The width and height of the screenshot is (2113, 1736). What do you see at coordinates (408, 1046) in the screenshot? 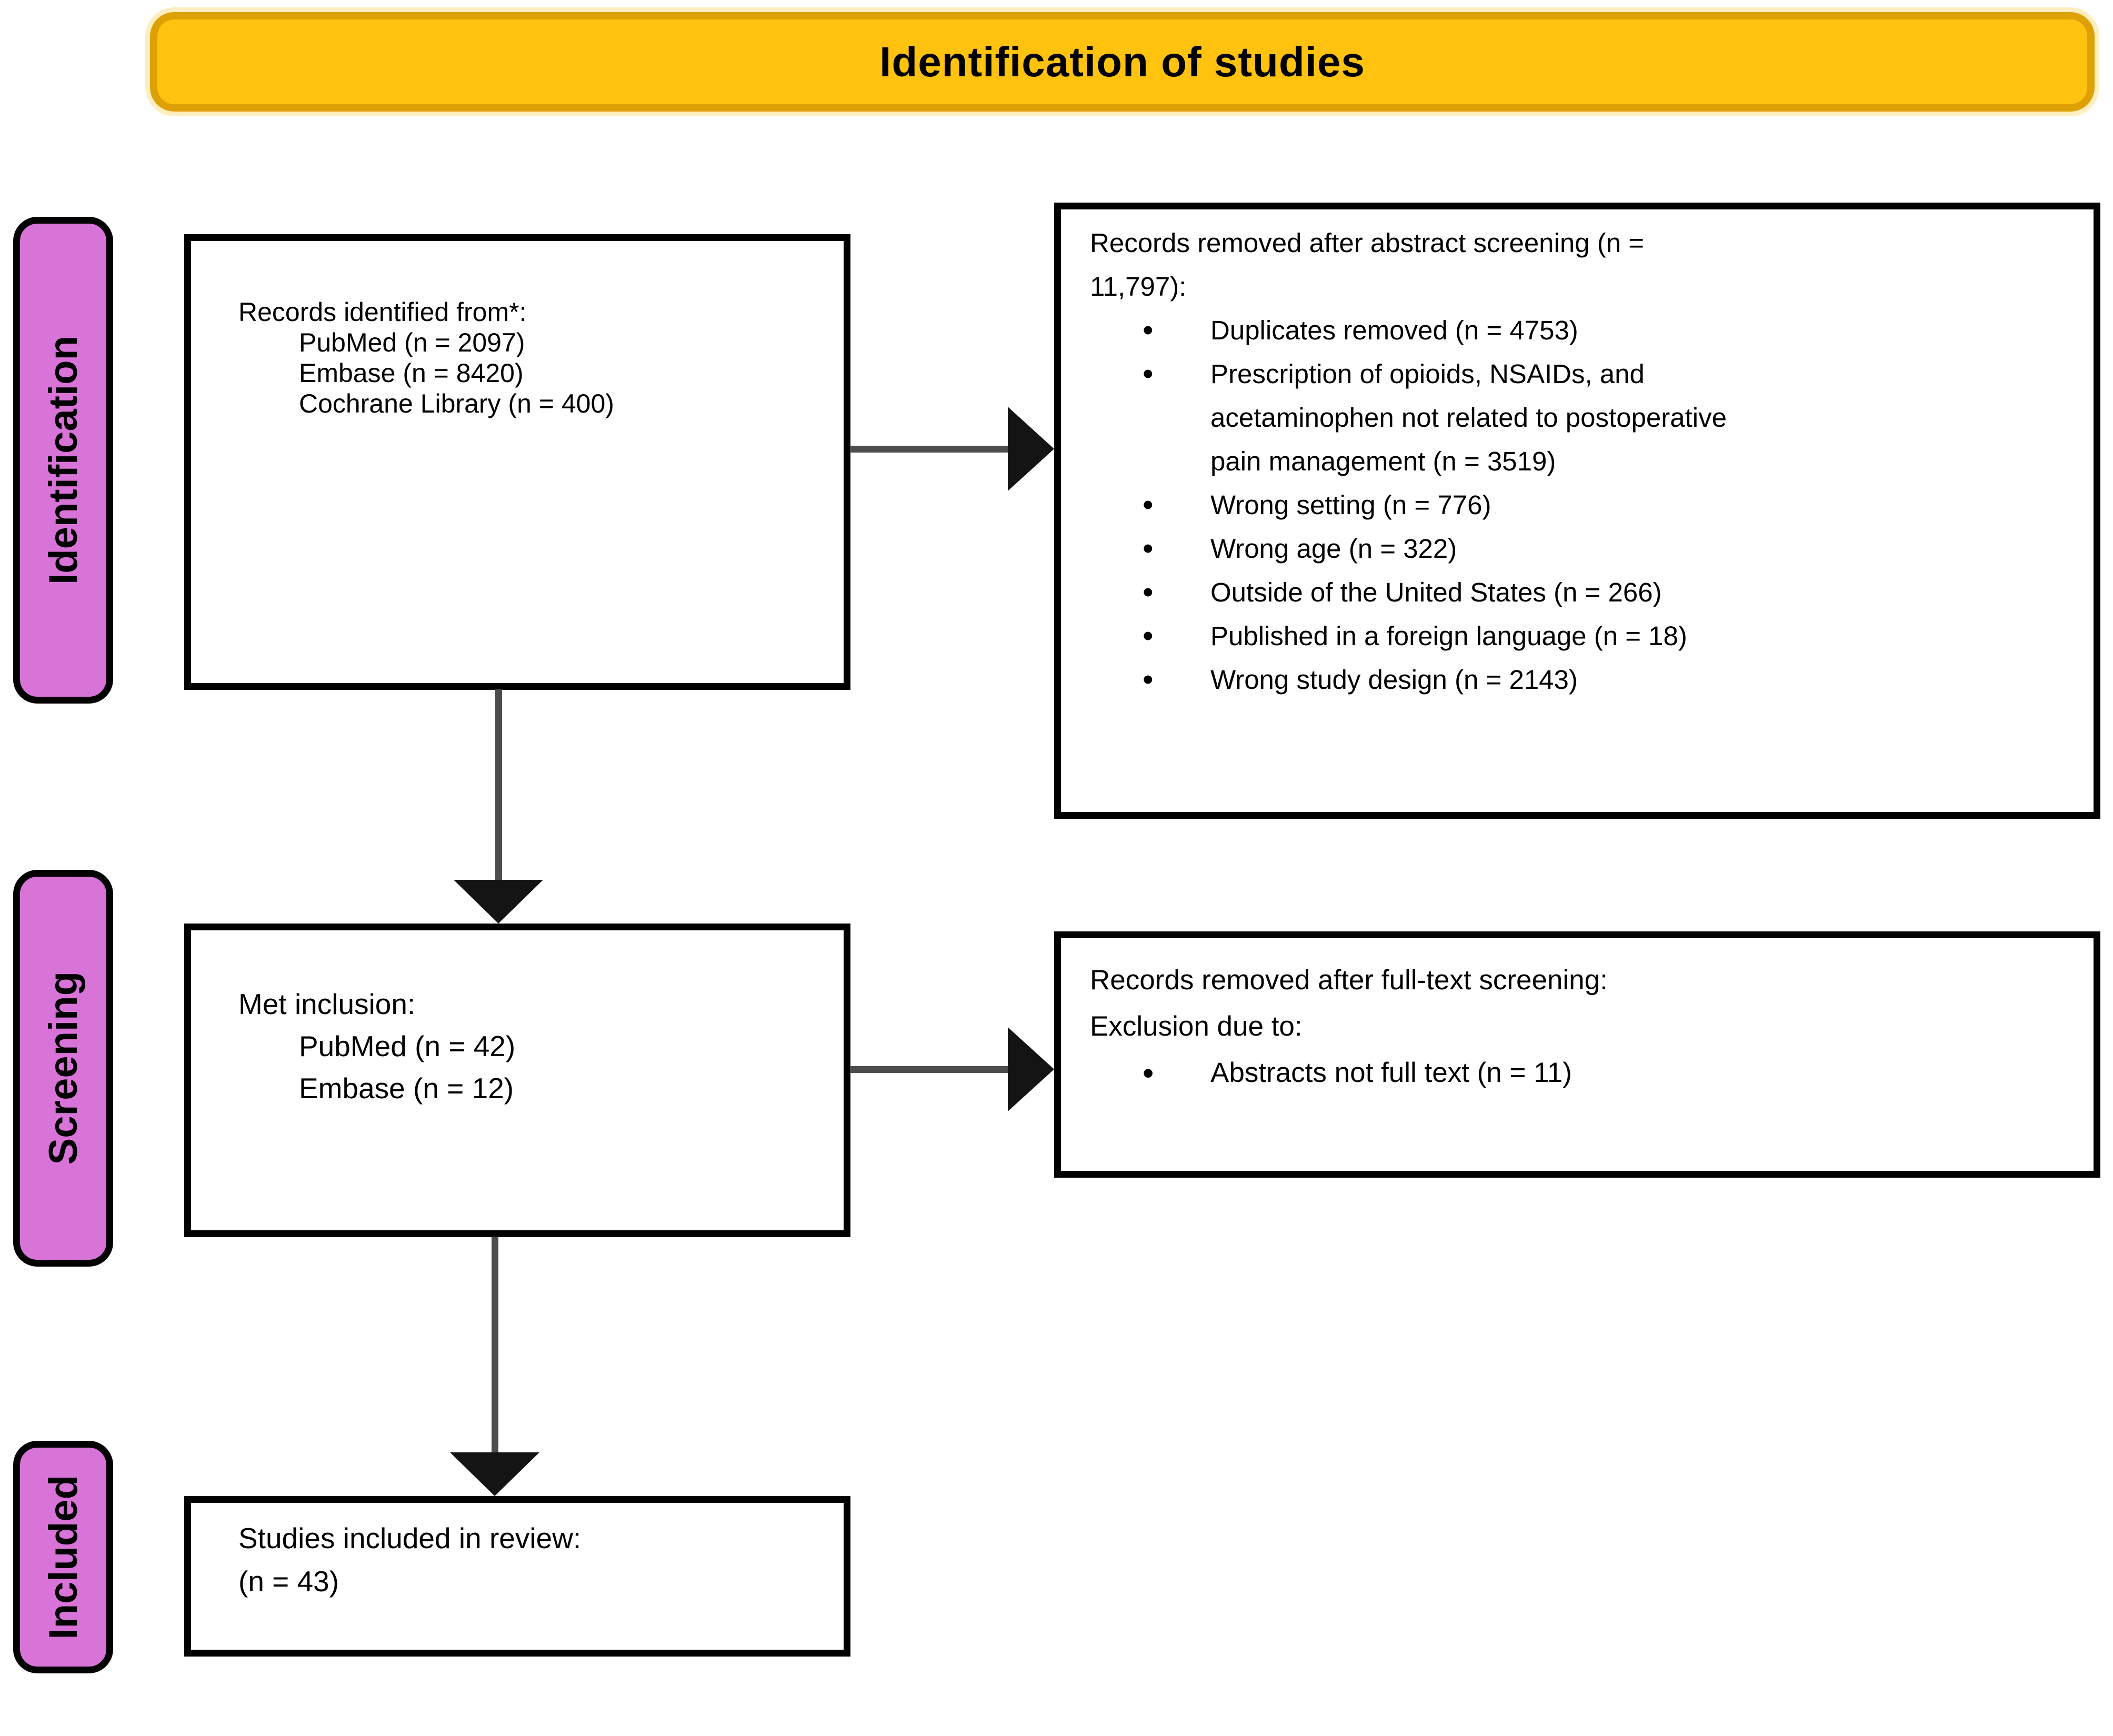
I see `box-line: PubMed (n = 42)` at bounding box center [408, 1046].